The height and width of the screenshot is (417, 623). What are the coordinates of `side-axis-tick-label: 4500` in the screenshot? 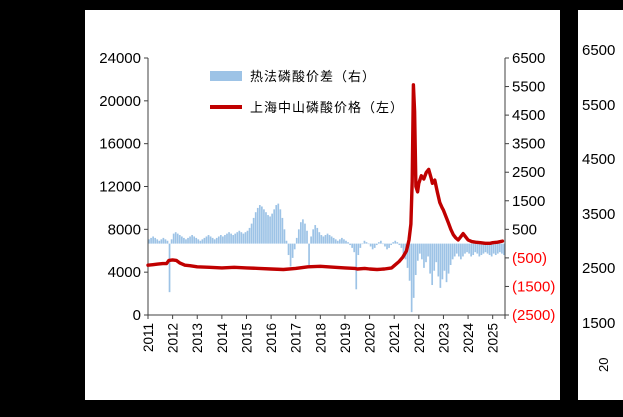 It's located at (599, 159).